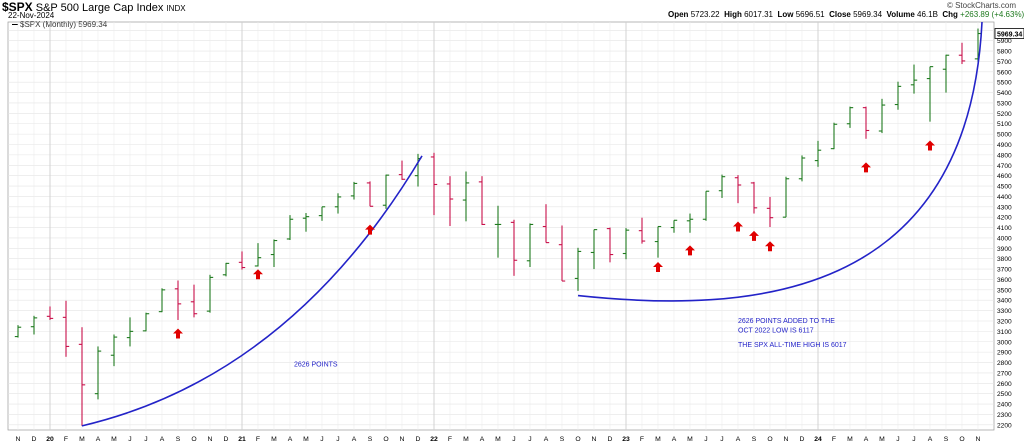  I want to click on open-label: Open, so click(678, 14).